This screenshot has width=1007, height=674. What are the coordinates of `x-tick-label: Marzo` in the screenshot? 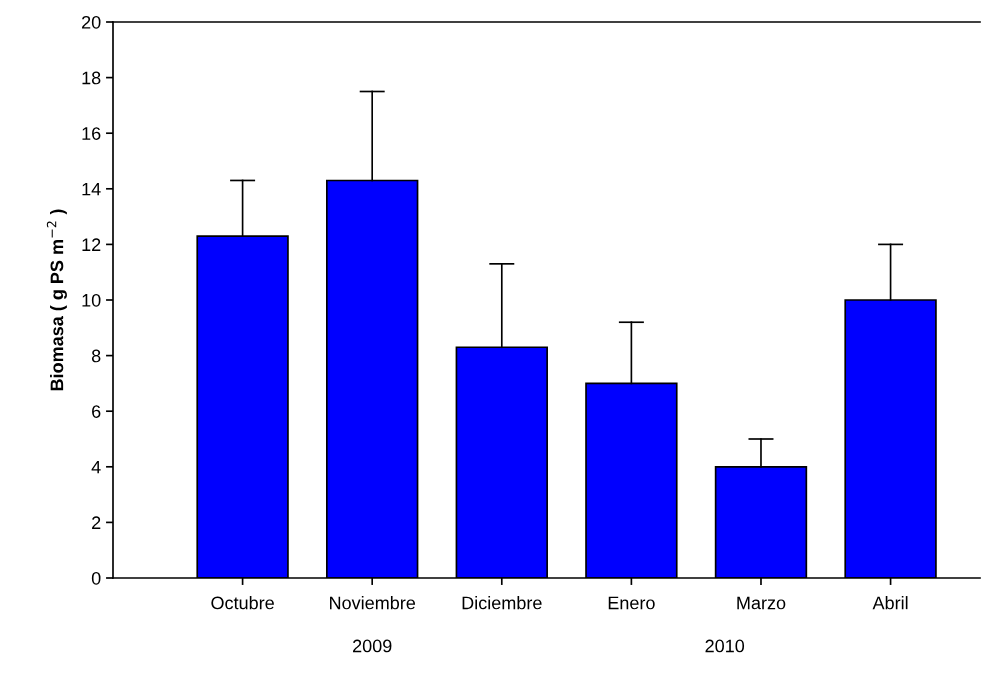 It's located at (761, 603).